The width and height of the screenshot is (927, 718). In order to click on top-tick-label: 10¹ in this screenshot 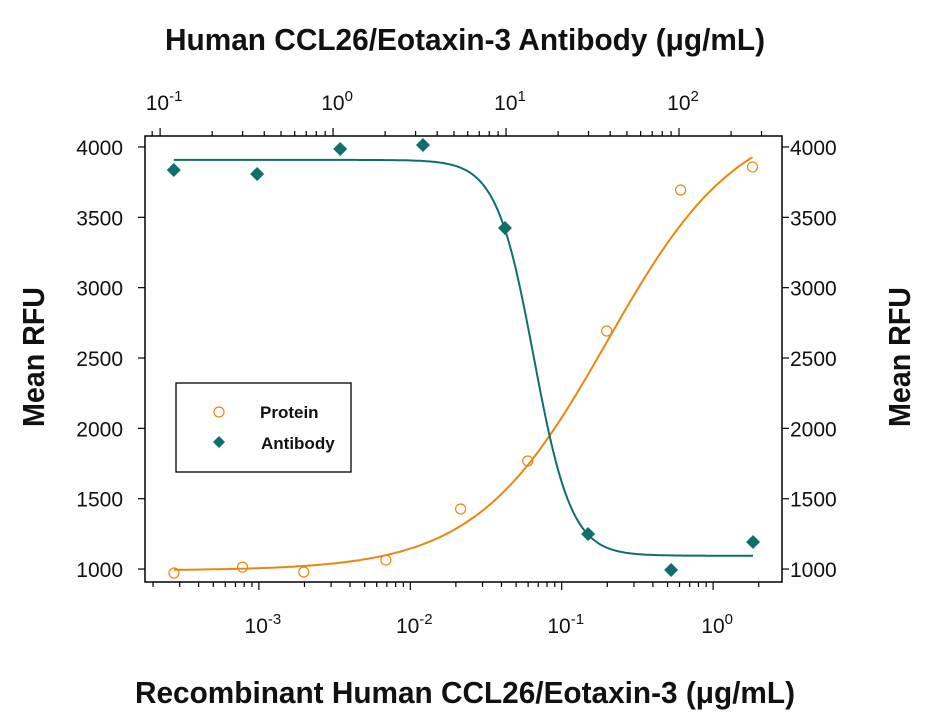, I will do `click(510, 101)`.